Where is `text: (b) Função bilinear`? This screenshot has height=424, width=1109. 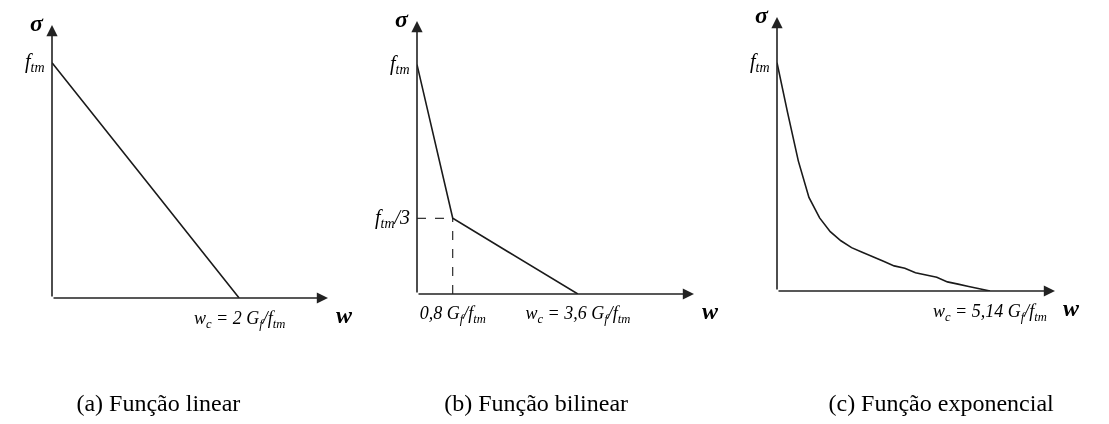
text: (b) Função bilinear is located at coordinates (536, 403).